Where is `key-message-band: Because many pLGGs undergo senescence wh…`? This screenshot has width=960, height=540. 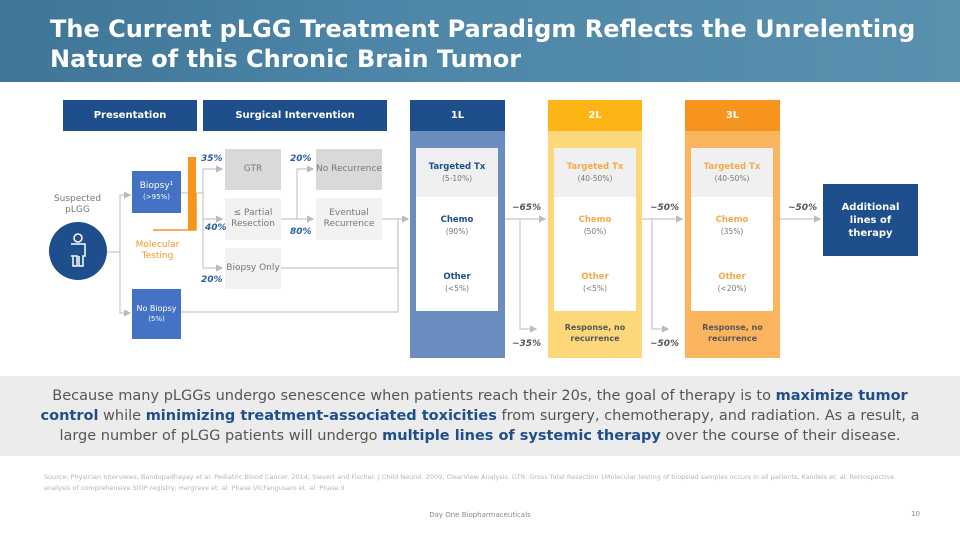 key-message-band: Because many pLGGs undergo senescence wh… is located at coordinates (480, 416).